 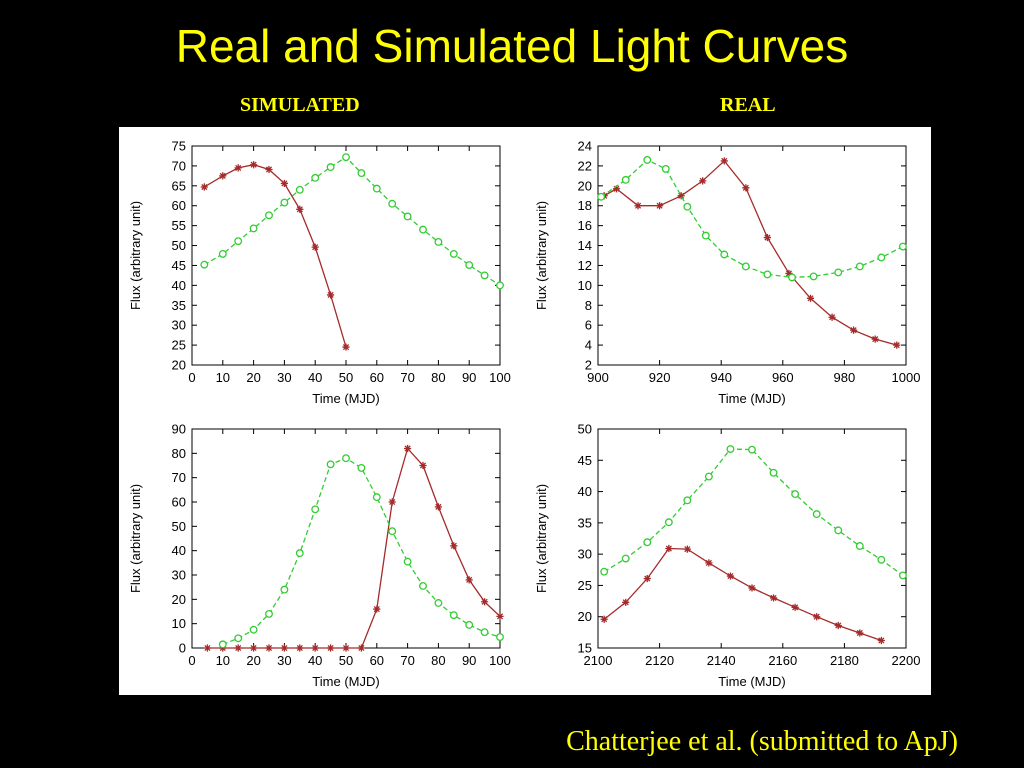 What do you see at coordinates (721, 377) in the screenshot?
I see `x-tick-label: 940` at bounding box center [721, 377].